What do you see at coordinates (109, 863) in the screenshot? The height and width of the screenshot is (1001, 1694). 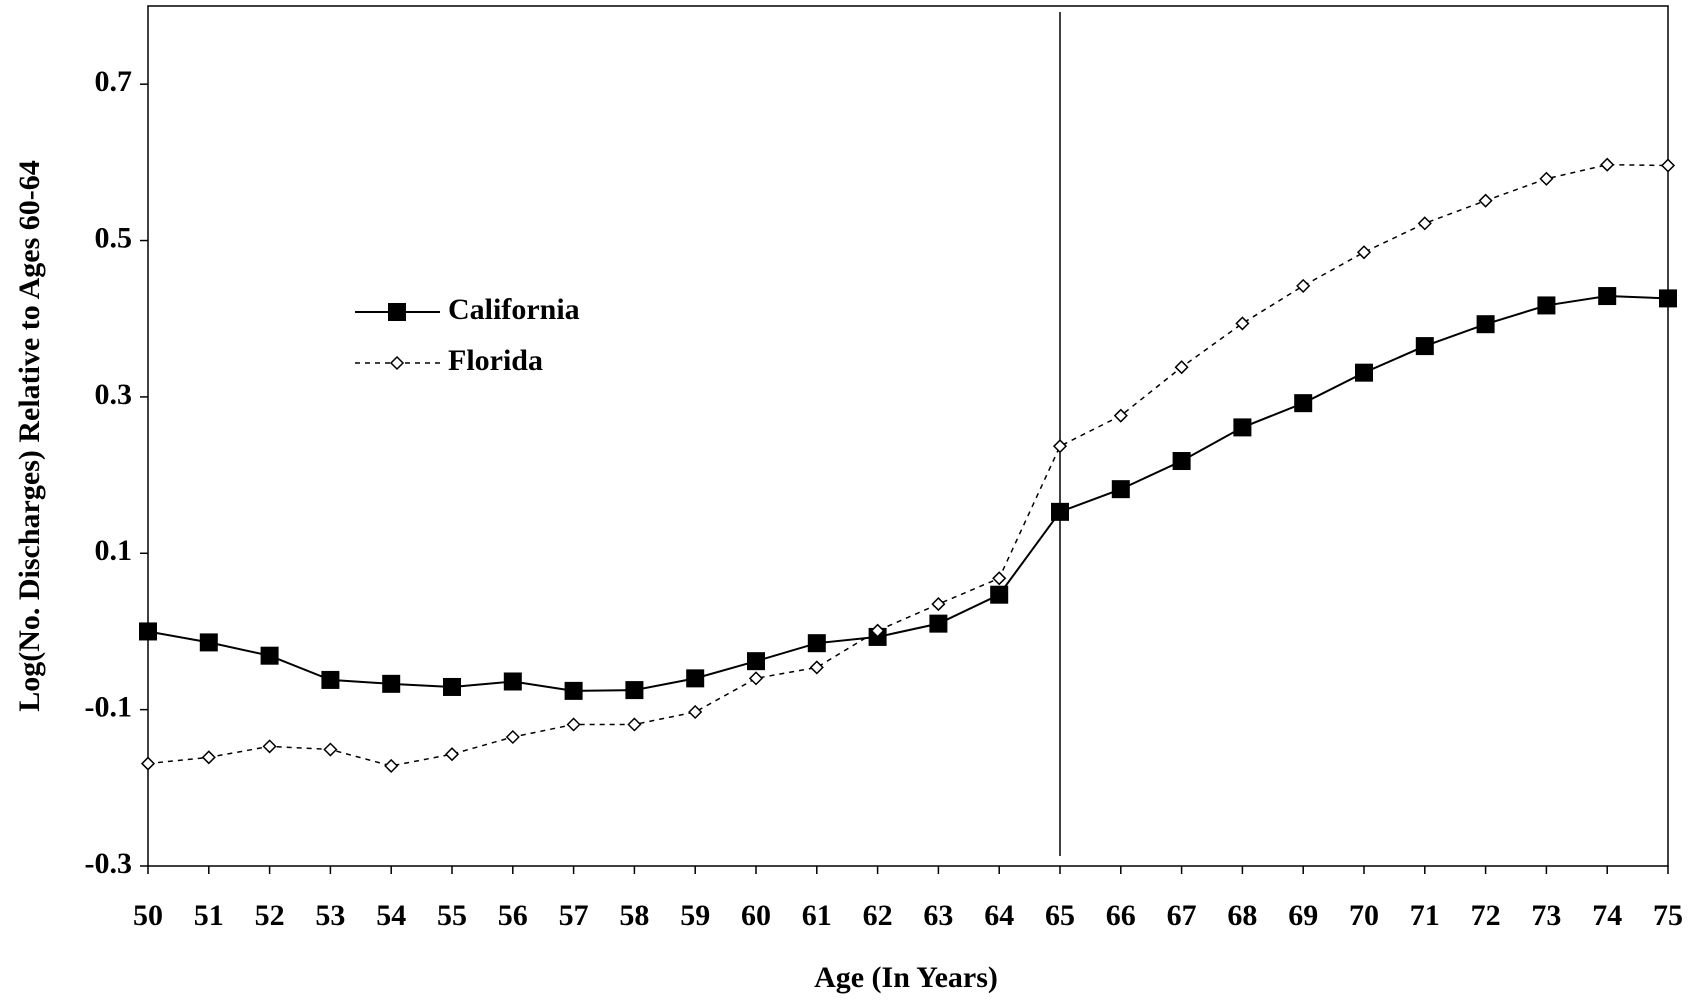 I see `y-tick-label: -0.3` at bounding box center [109, 863].